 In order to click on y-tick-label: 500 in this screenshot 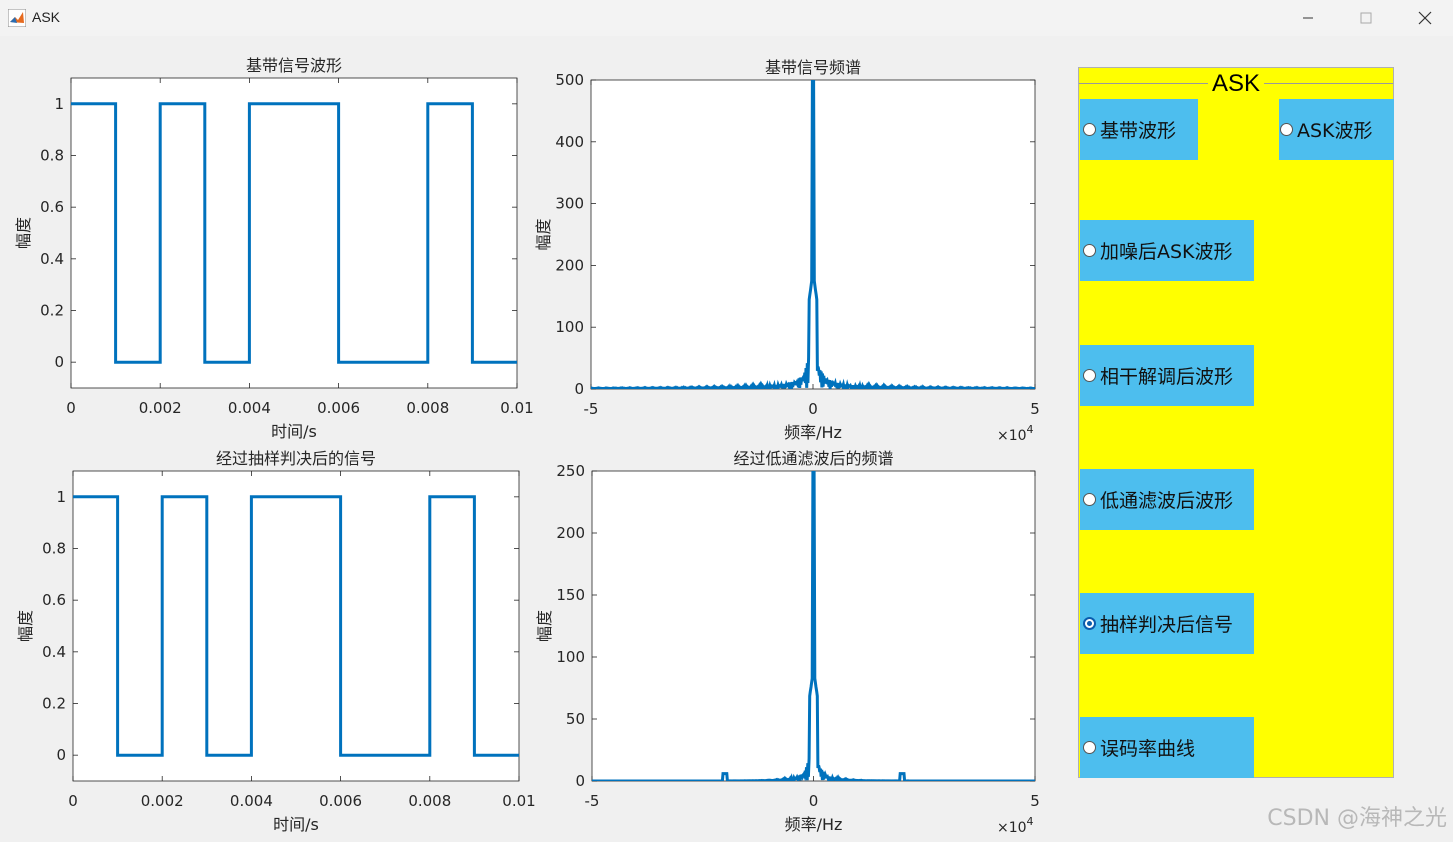, I will do `click(569, 80)`.